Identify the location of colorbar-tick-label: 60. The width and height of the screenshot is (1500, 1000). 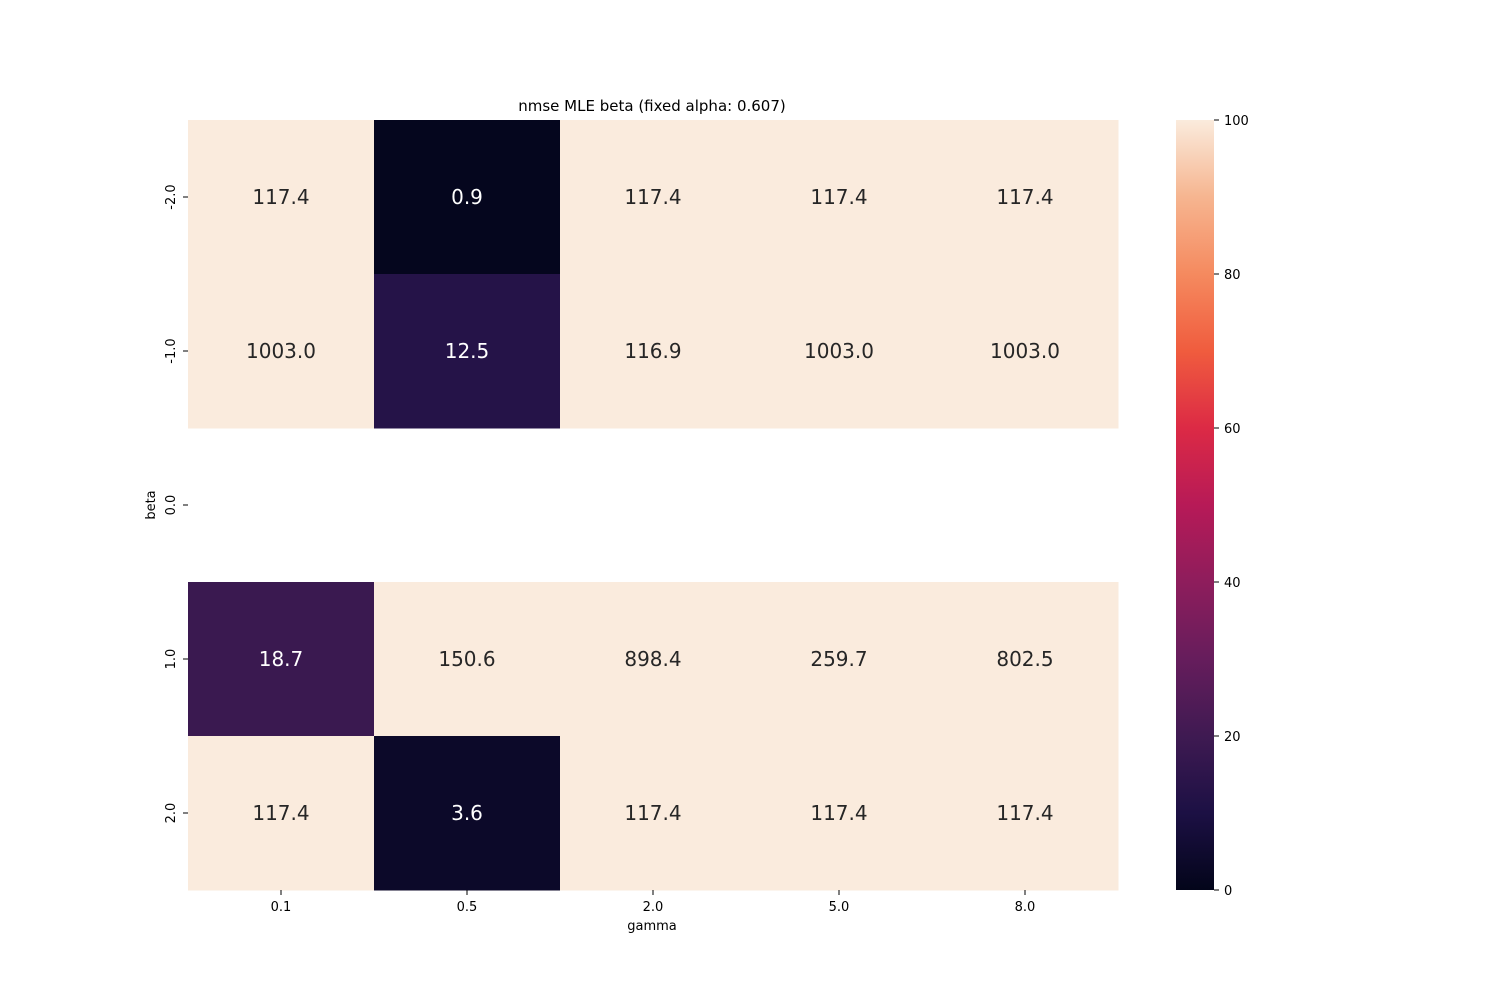
(1232, 429).